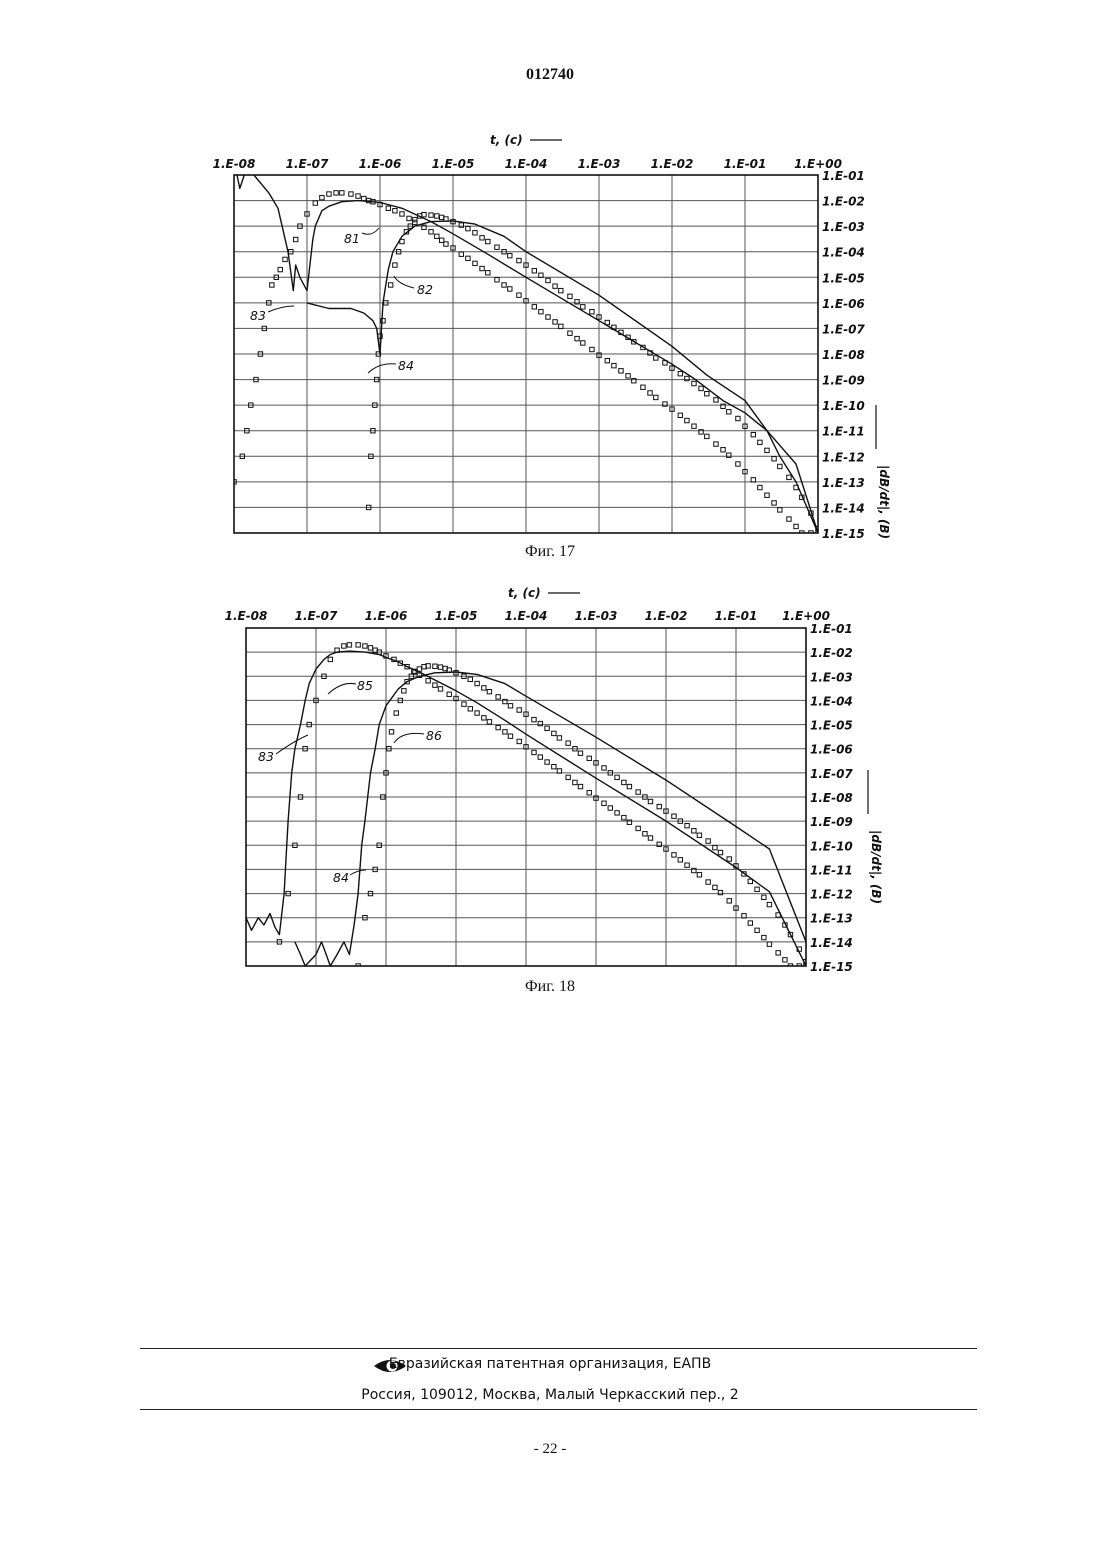 The height and width of the screenshot is (1556, 1100). What do you see at coordinates (672, 164) in the screenshot?
I see `fig17-x-tick-label: 1.E-02` at bounding box center [672, 164].